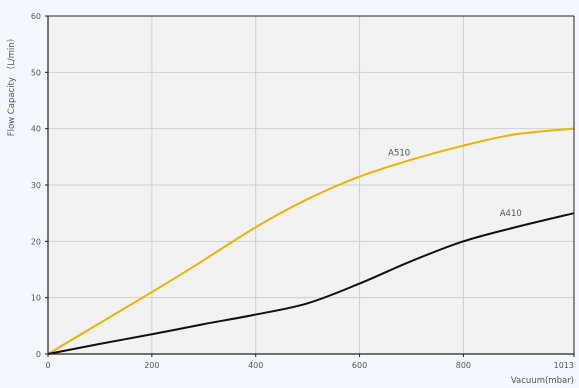 This screenshot has width=579, height=388. What do you see at coordinates (463, 365) in the screenshot?
I see `x-tick-label: 800` at bounding box center [463, 365].